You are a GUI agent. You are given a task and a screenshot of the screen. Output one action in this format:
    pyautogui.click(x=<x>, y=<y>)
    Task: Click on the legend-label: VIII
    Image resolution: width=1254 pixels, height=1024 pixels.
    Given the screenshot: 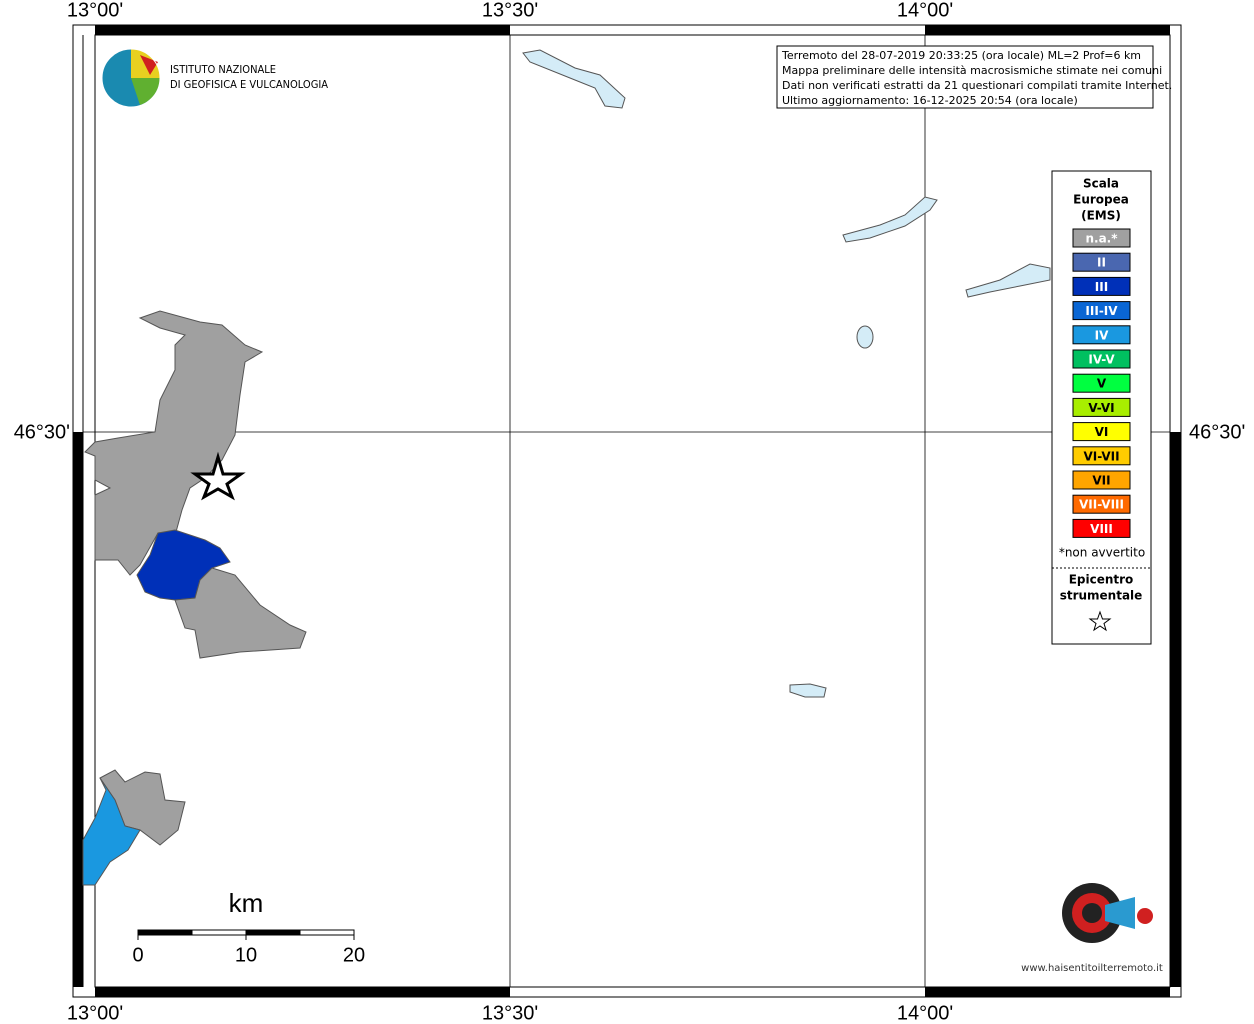 What is the action you would take?
    pyautogui.click(x=1101, y=529)
    